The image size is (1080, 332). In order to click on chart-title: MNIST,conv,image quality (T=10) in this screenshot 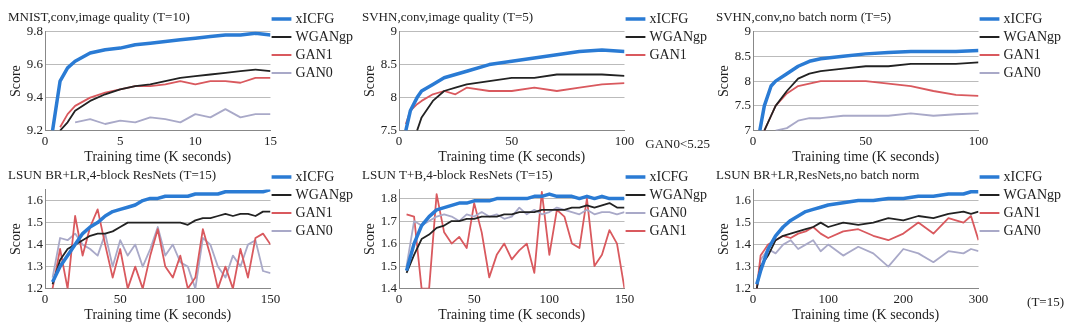, I will do `click(99, 17)`.